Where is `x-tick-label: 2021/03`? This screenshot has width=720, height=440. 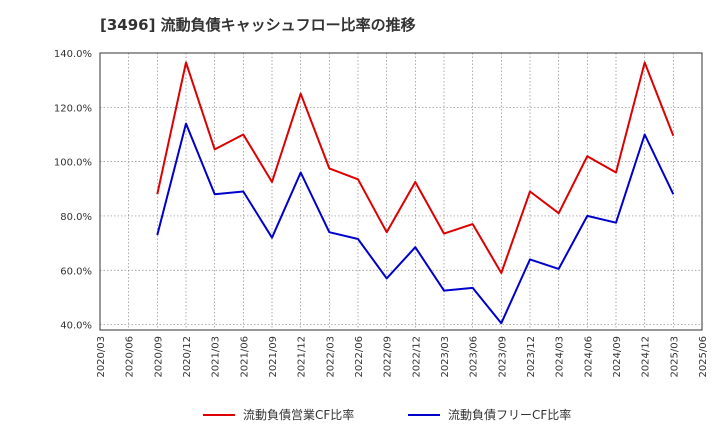 x-tick-label: 2021/03 is located at coordinates (216, 357).